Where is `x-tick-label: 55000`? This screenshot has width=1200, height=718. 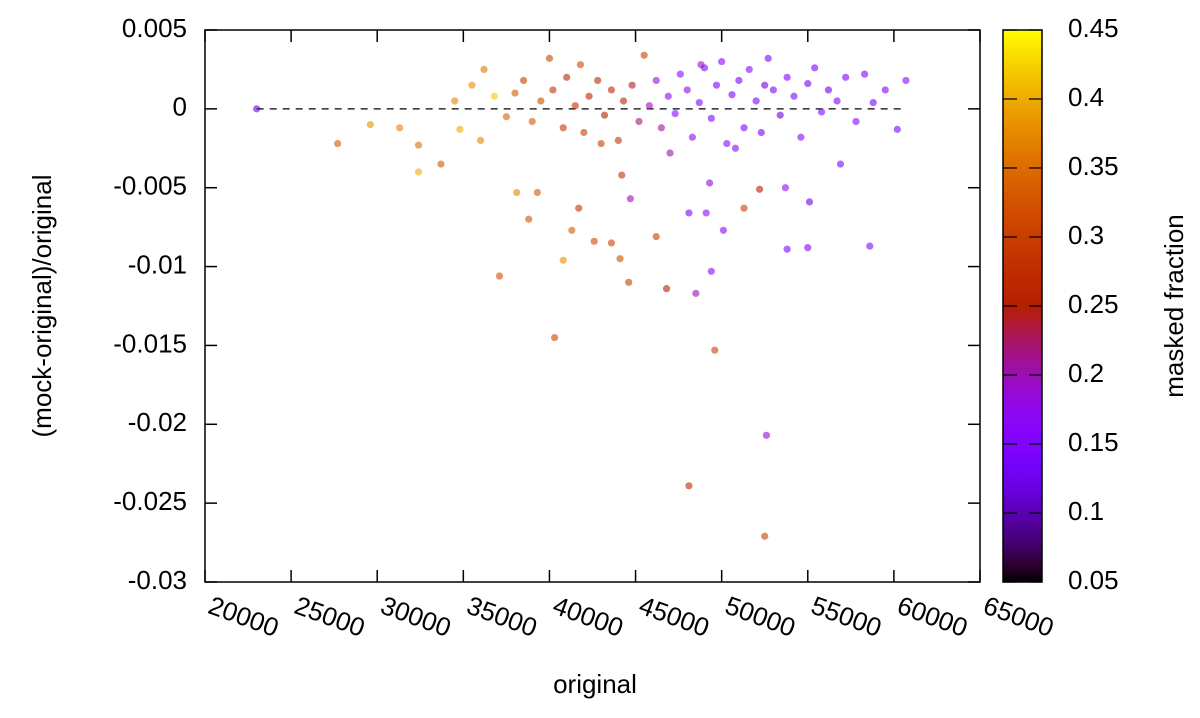 x-tick-label: 55000 is located at coordinates (846, 616).